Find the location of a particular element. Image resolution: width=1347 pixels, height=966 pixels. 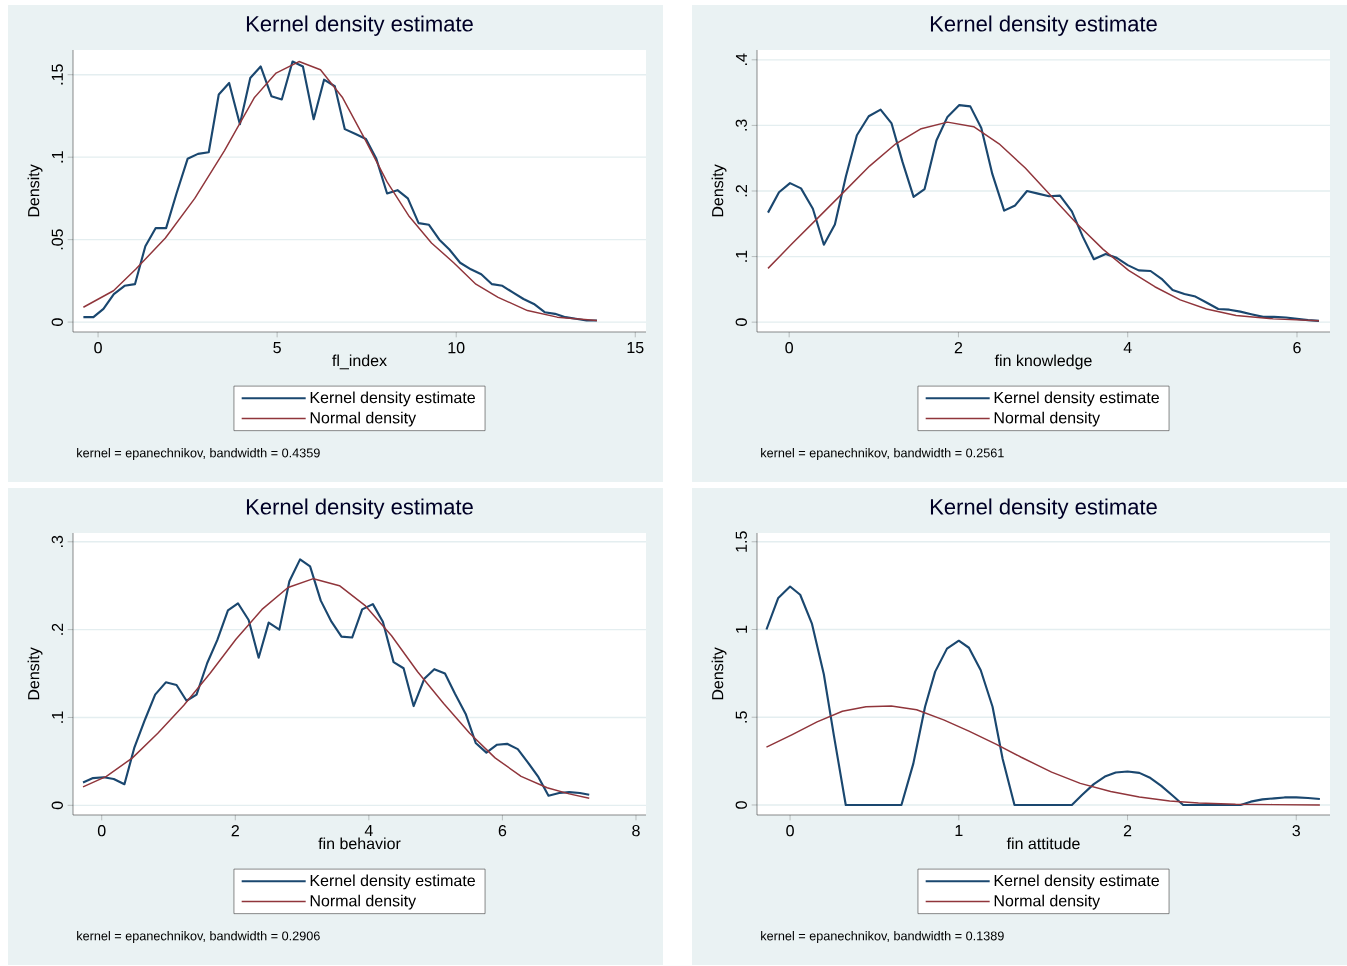

text: kernel = epanechnikov, bandwidth = 0.2906 is located at coordinates (198, 937).